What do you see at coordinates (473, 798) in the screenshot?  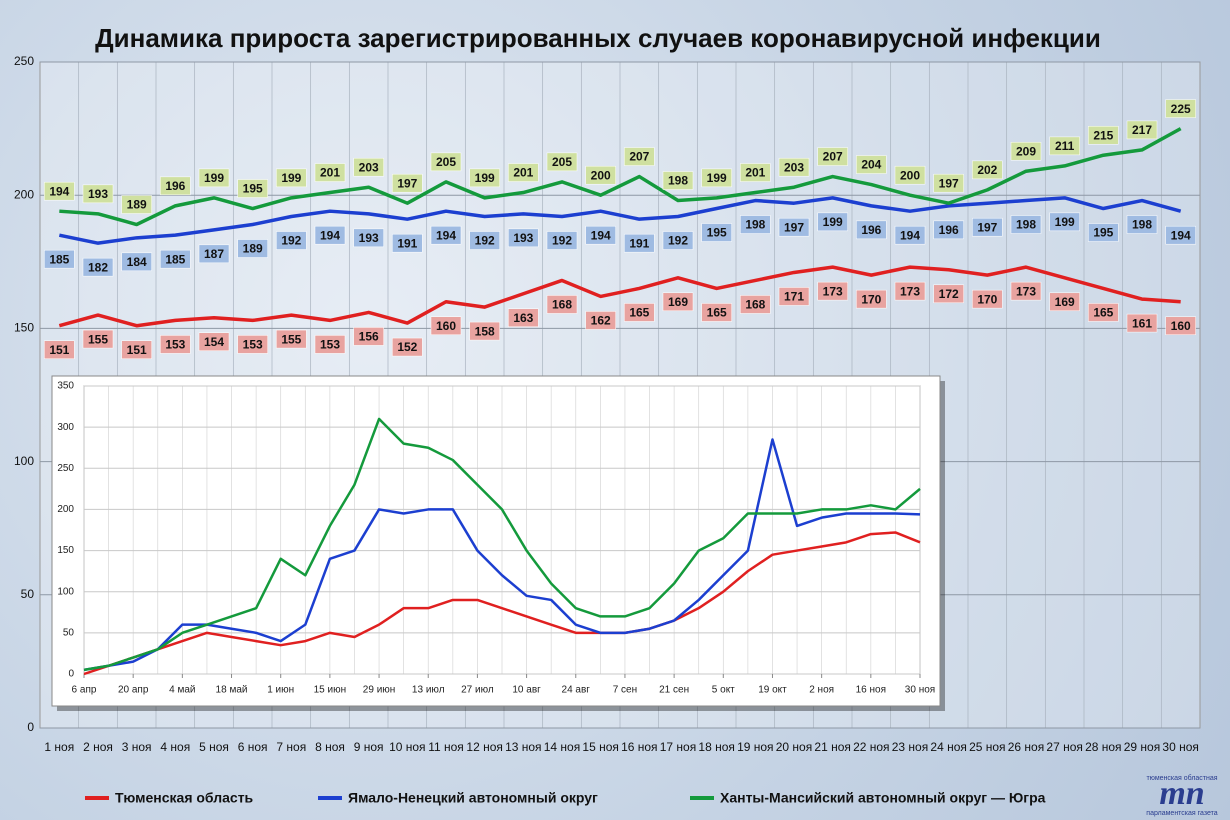 I see `legend-label: Ямало-Ненецкий автономный округ` at bounding box center [473, 798].